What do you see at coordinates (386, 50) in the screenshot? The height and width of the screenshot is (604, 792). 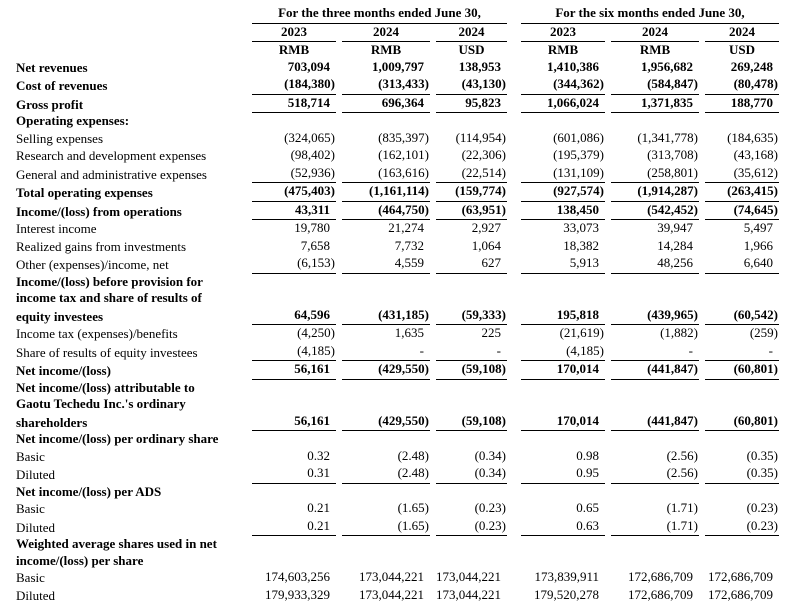 I see `currency-header: RMB` at bounding box center [386, 50].